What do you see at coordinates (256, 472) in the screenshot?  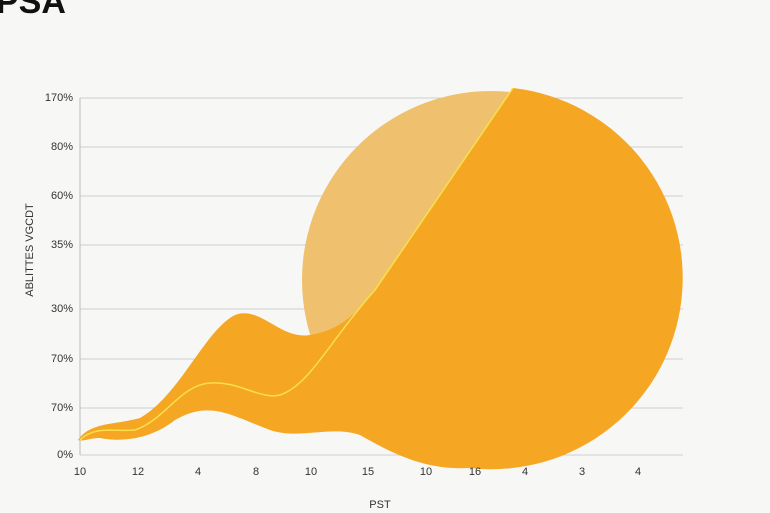 I see `x-tick-label: 8` at bounding box center [256, 472].